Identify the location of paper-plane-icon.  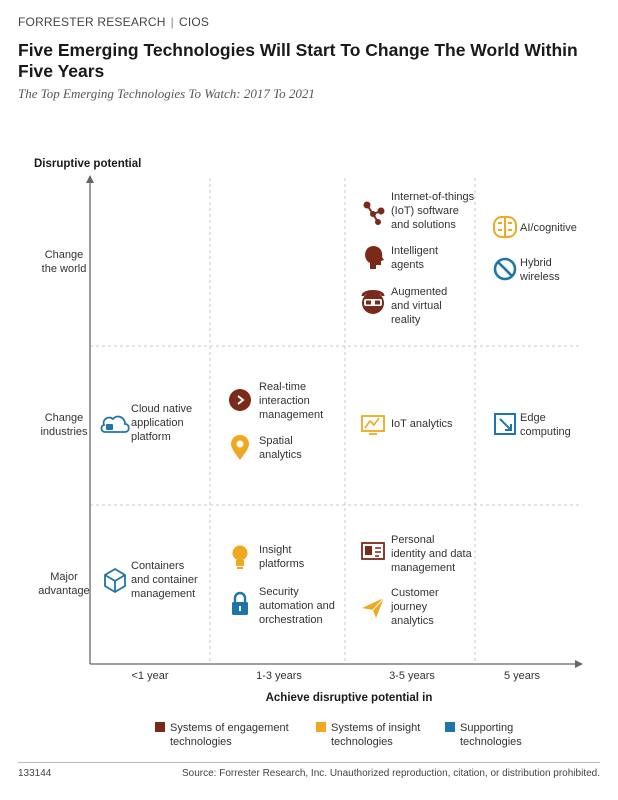
(373, 607).